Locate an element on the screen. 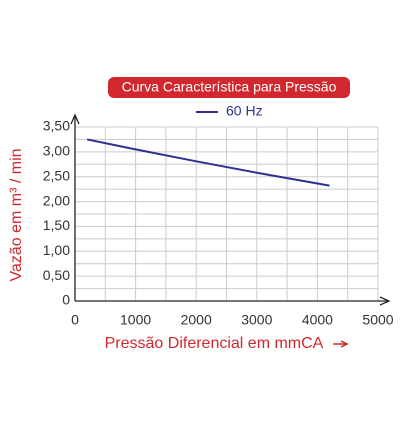 The height and width of the screenshot is (438, 413). y-tick-label: 2,00 is located at coordinates (56, 200).